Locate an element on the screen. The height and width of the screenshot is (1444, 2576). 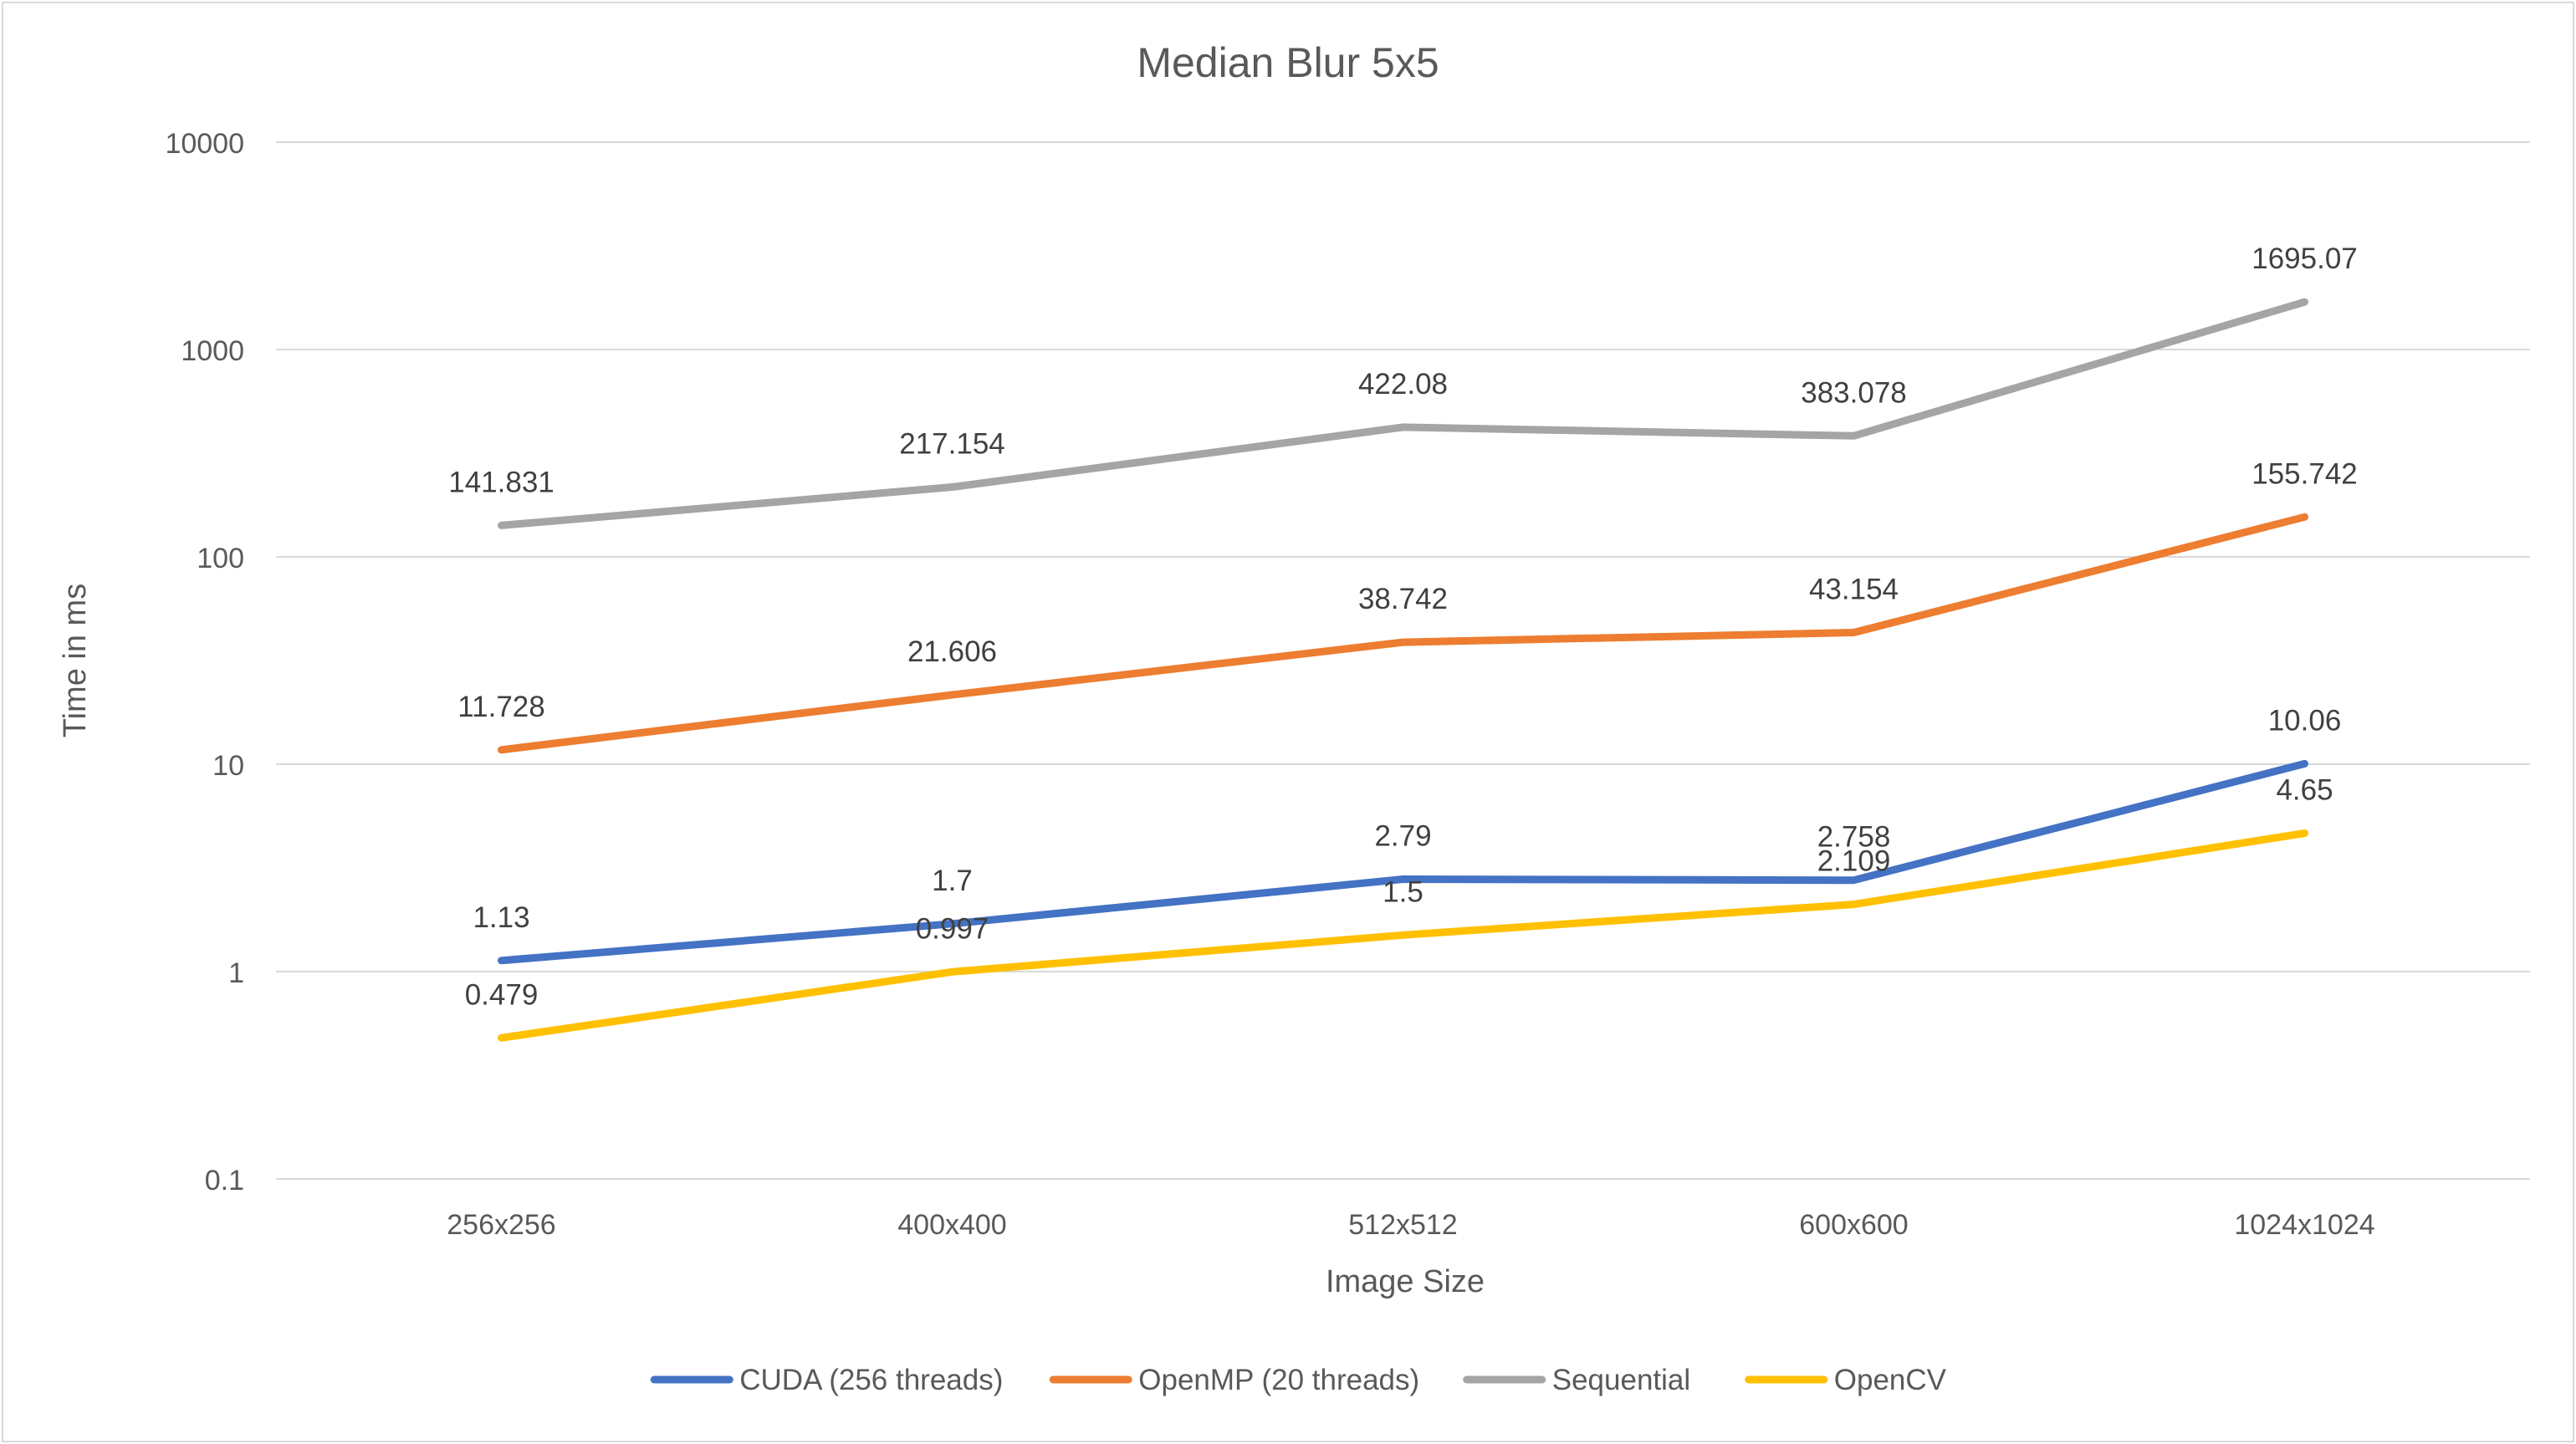
data-label: 1.13 is located at coordinates (501, 917).